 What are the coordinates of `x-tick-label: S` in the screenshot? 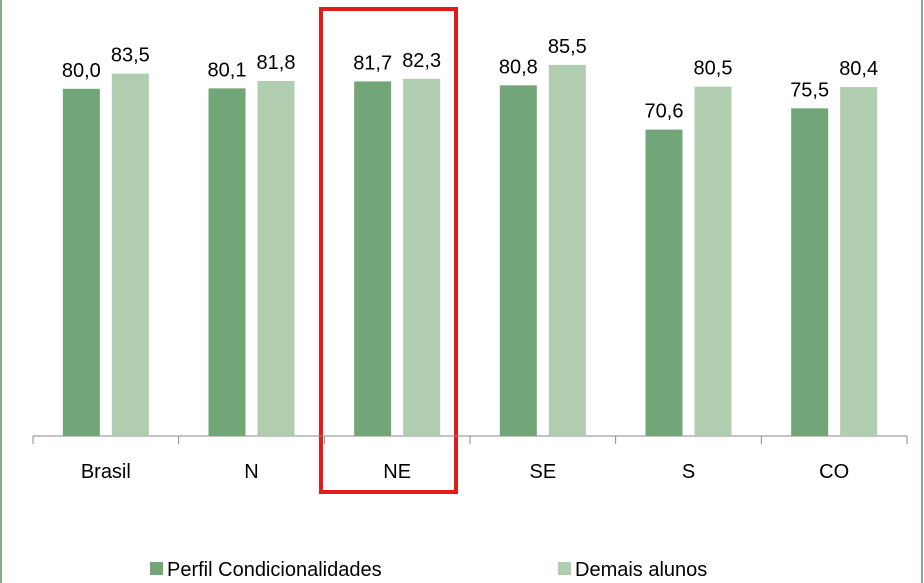 It's located at (688, 472).